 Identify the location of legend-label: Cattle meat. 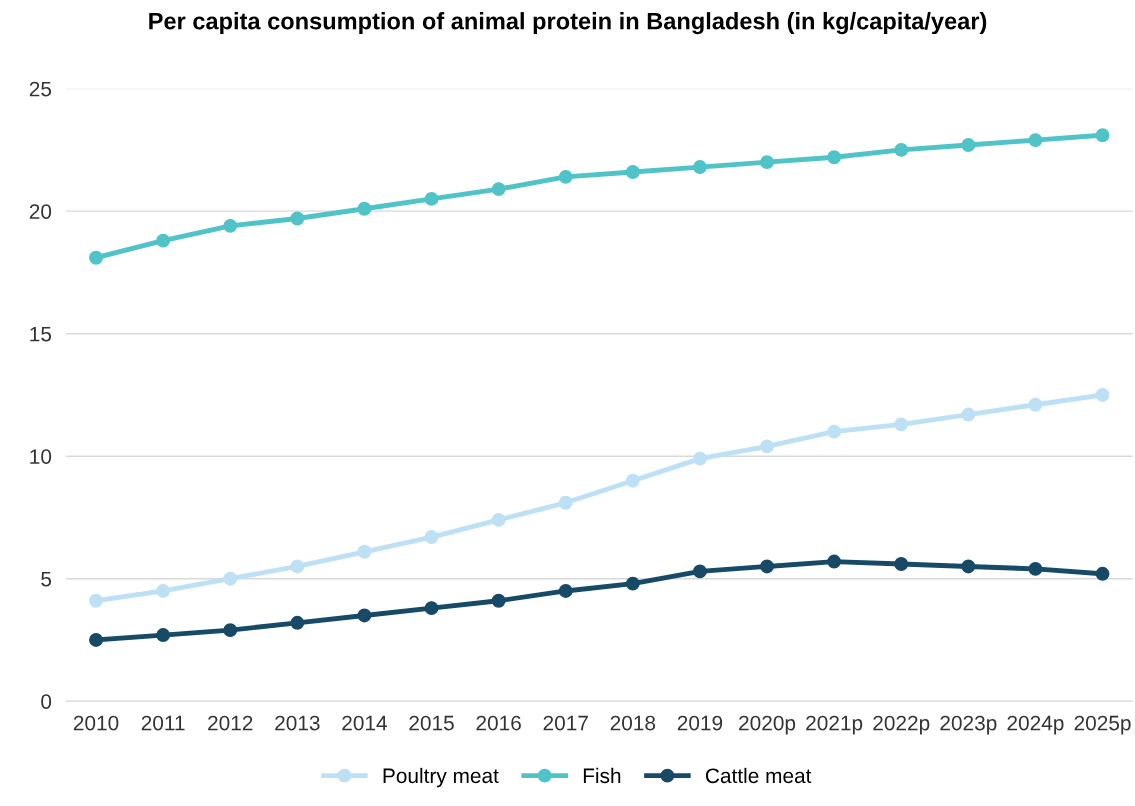
(758, 775).